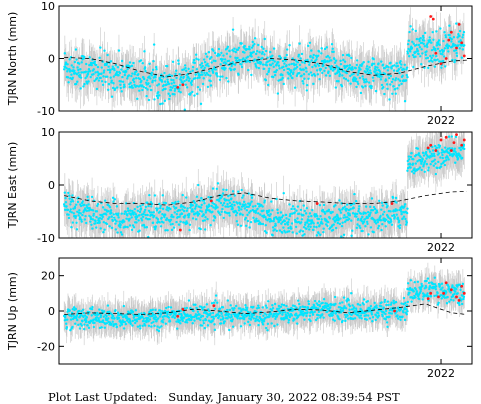  What do you see at coordinates (46, 111) in the screenshot?
I see `y-tick-label: -10` at bounding box center [46, 111].